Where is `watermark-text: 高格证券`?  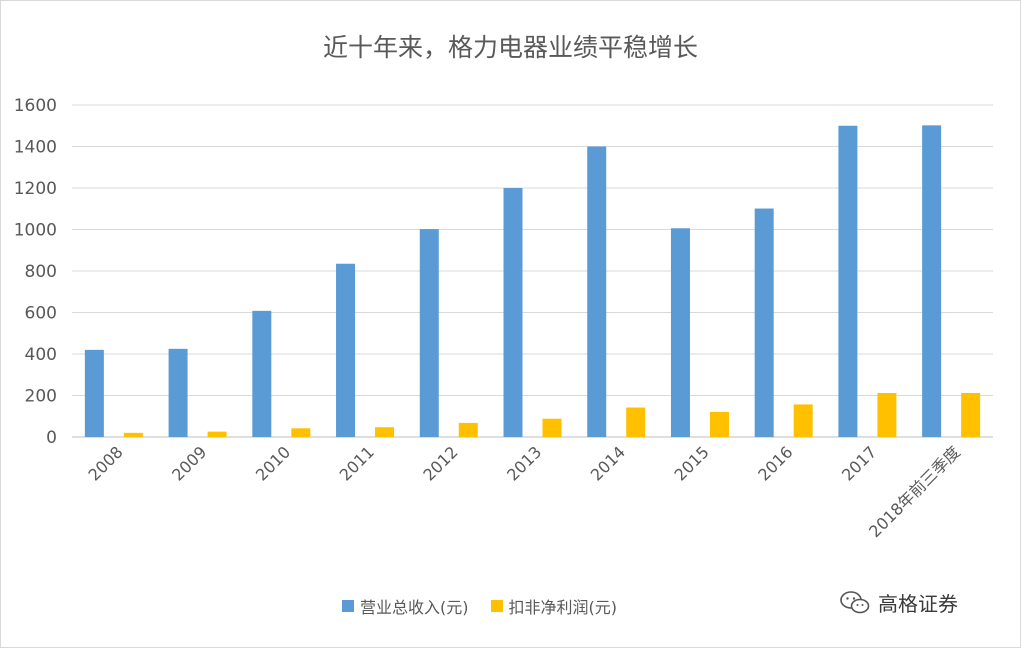
watermark-text: 高格证券 is located at coordinates (918, 604).